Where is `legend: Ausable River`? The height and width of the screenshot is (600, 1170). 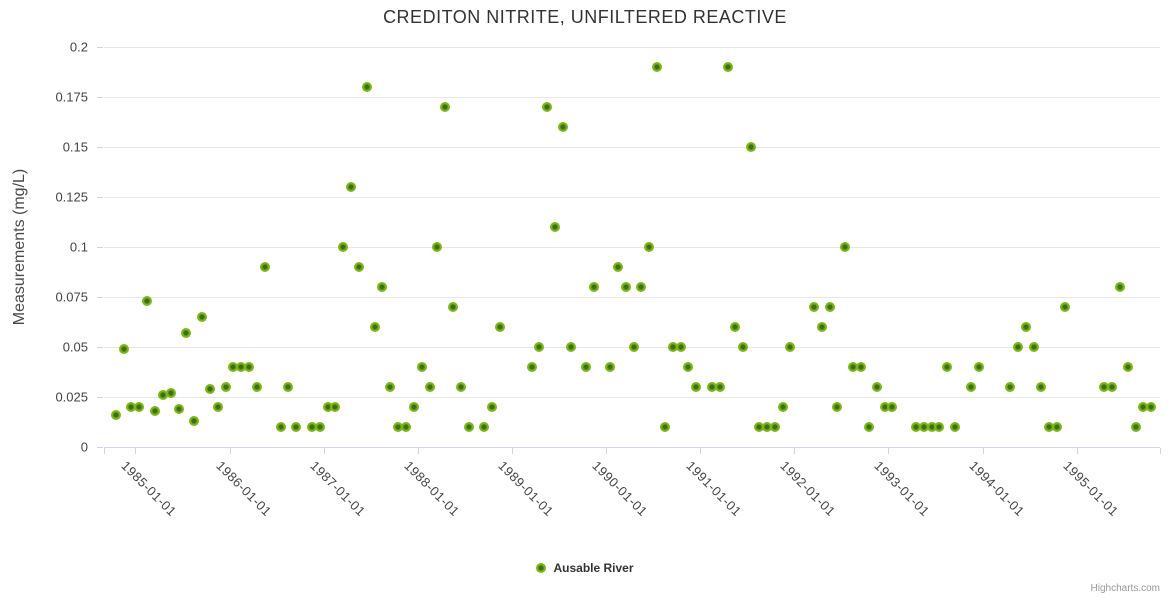
legend: Ausable River is located at coordinates (585, 568).